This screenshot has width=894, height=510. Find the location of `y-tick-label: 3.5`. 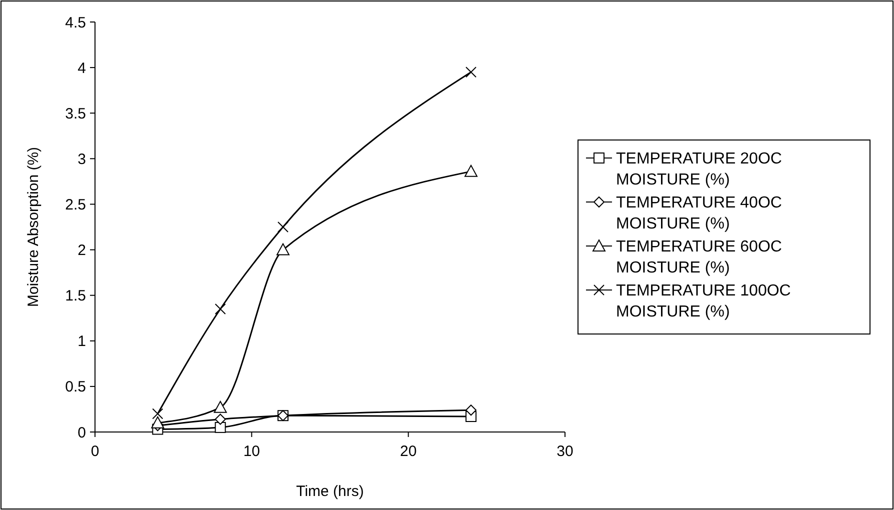

y-tick-label: 3.5 is located at coordinates (75, 113).